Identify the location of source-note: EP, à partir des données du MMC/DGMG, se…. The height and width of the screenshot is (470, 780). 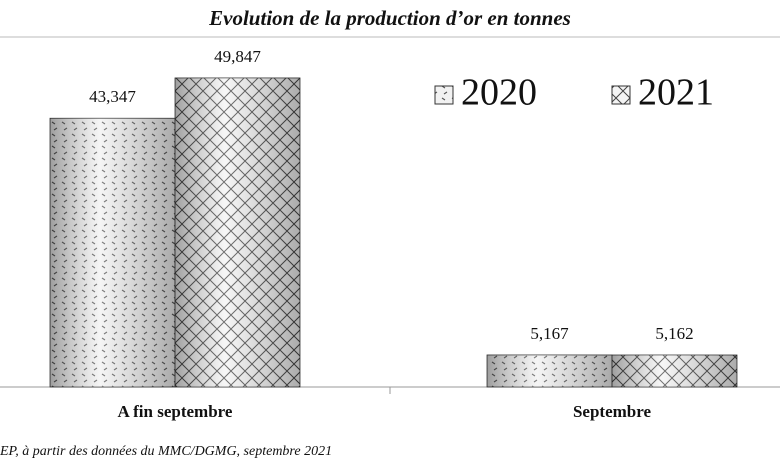
(166, 451).